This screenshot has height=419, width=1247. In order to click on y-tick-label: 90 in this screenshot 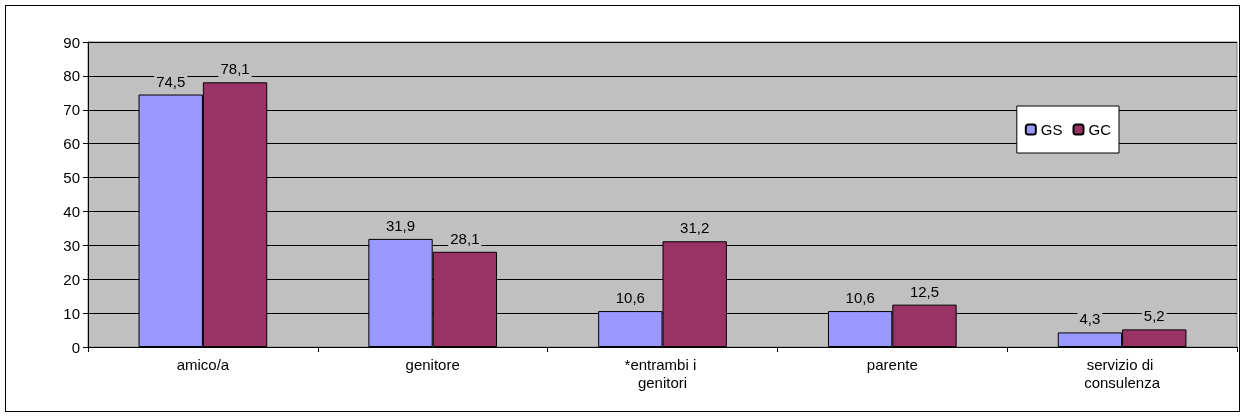, I will do `click(71, 42)`.